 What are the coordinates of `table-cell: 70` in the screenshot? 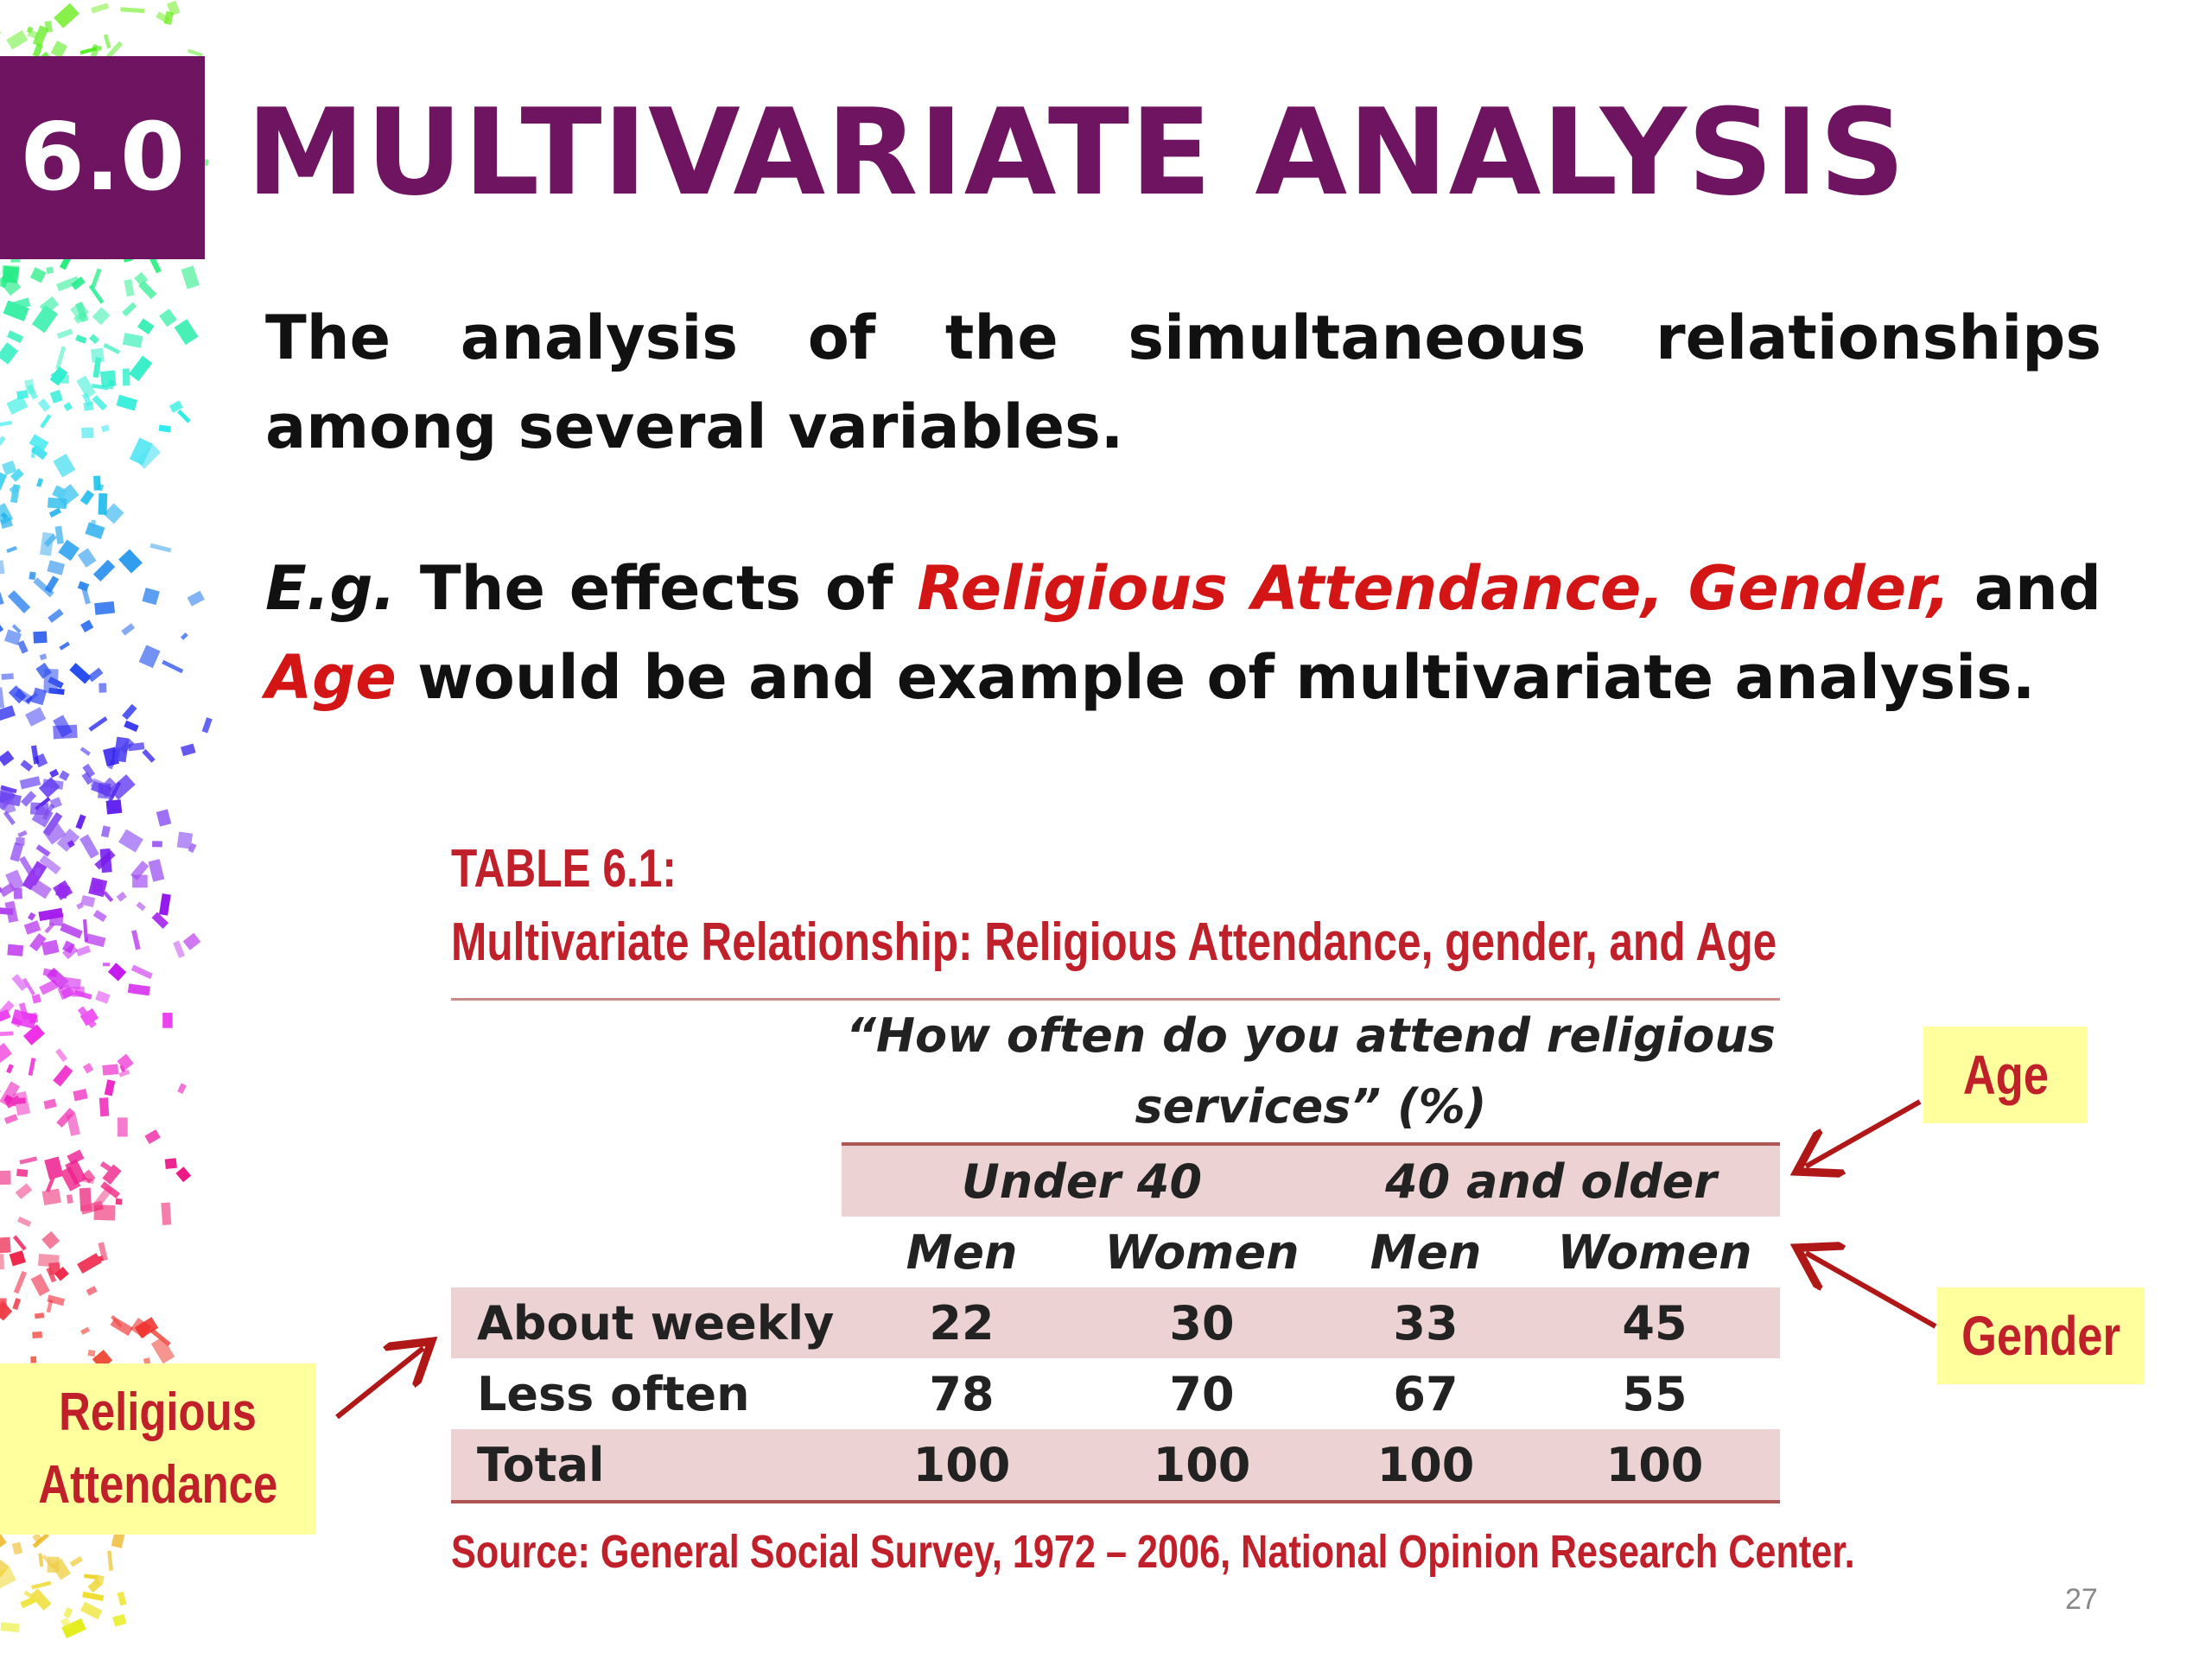 It's located at (1202, 1393).